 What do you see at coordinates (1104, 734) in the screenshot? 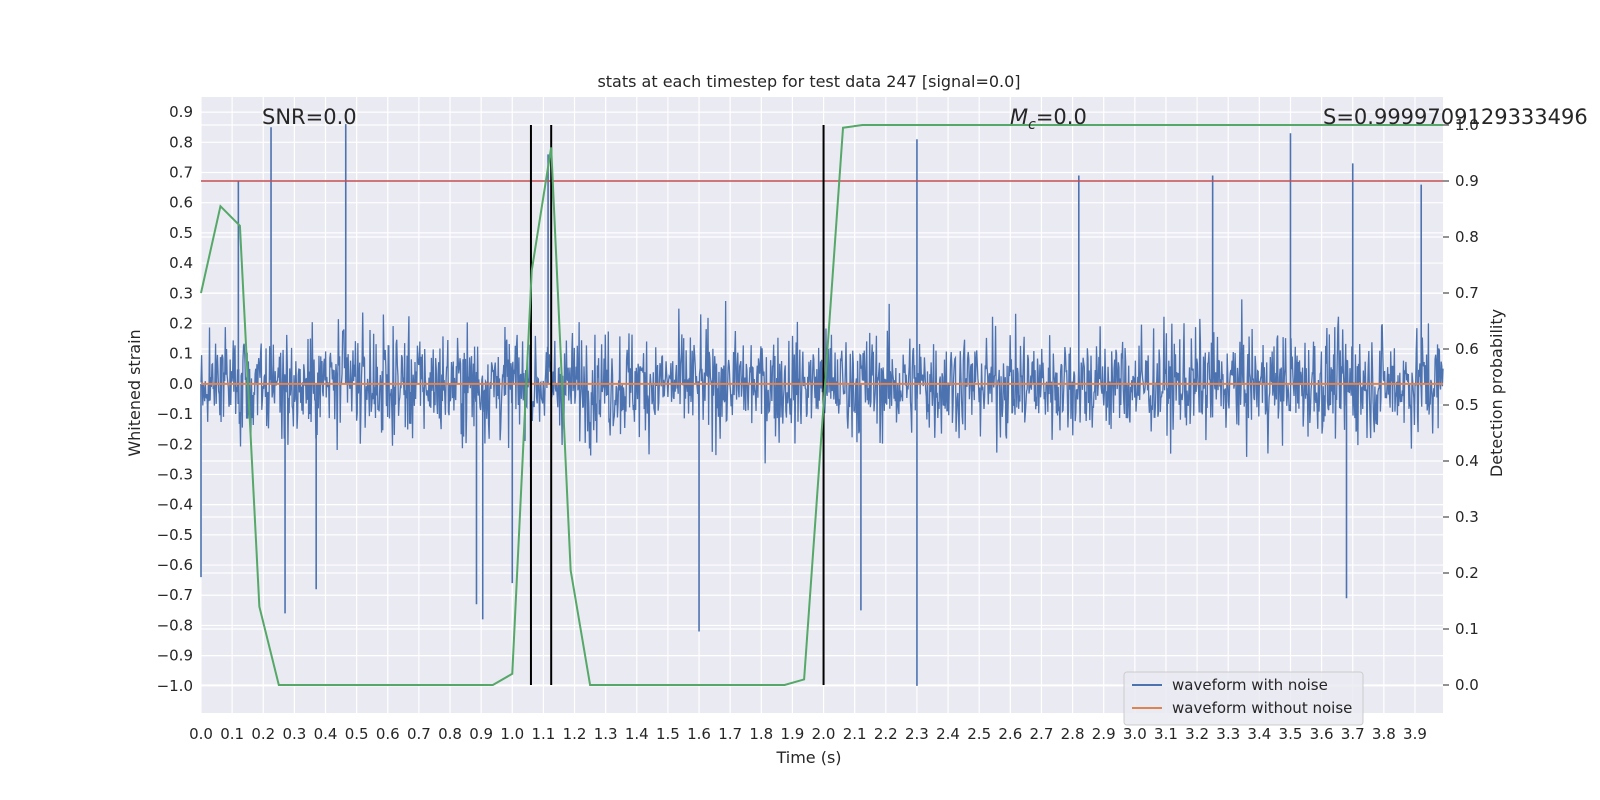
I see `x-tick-label: 2.9` at bounding box center [1104, 734].